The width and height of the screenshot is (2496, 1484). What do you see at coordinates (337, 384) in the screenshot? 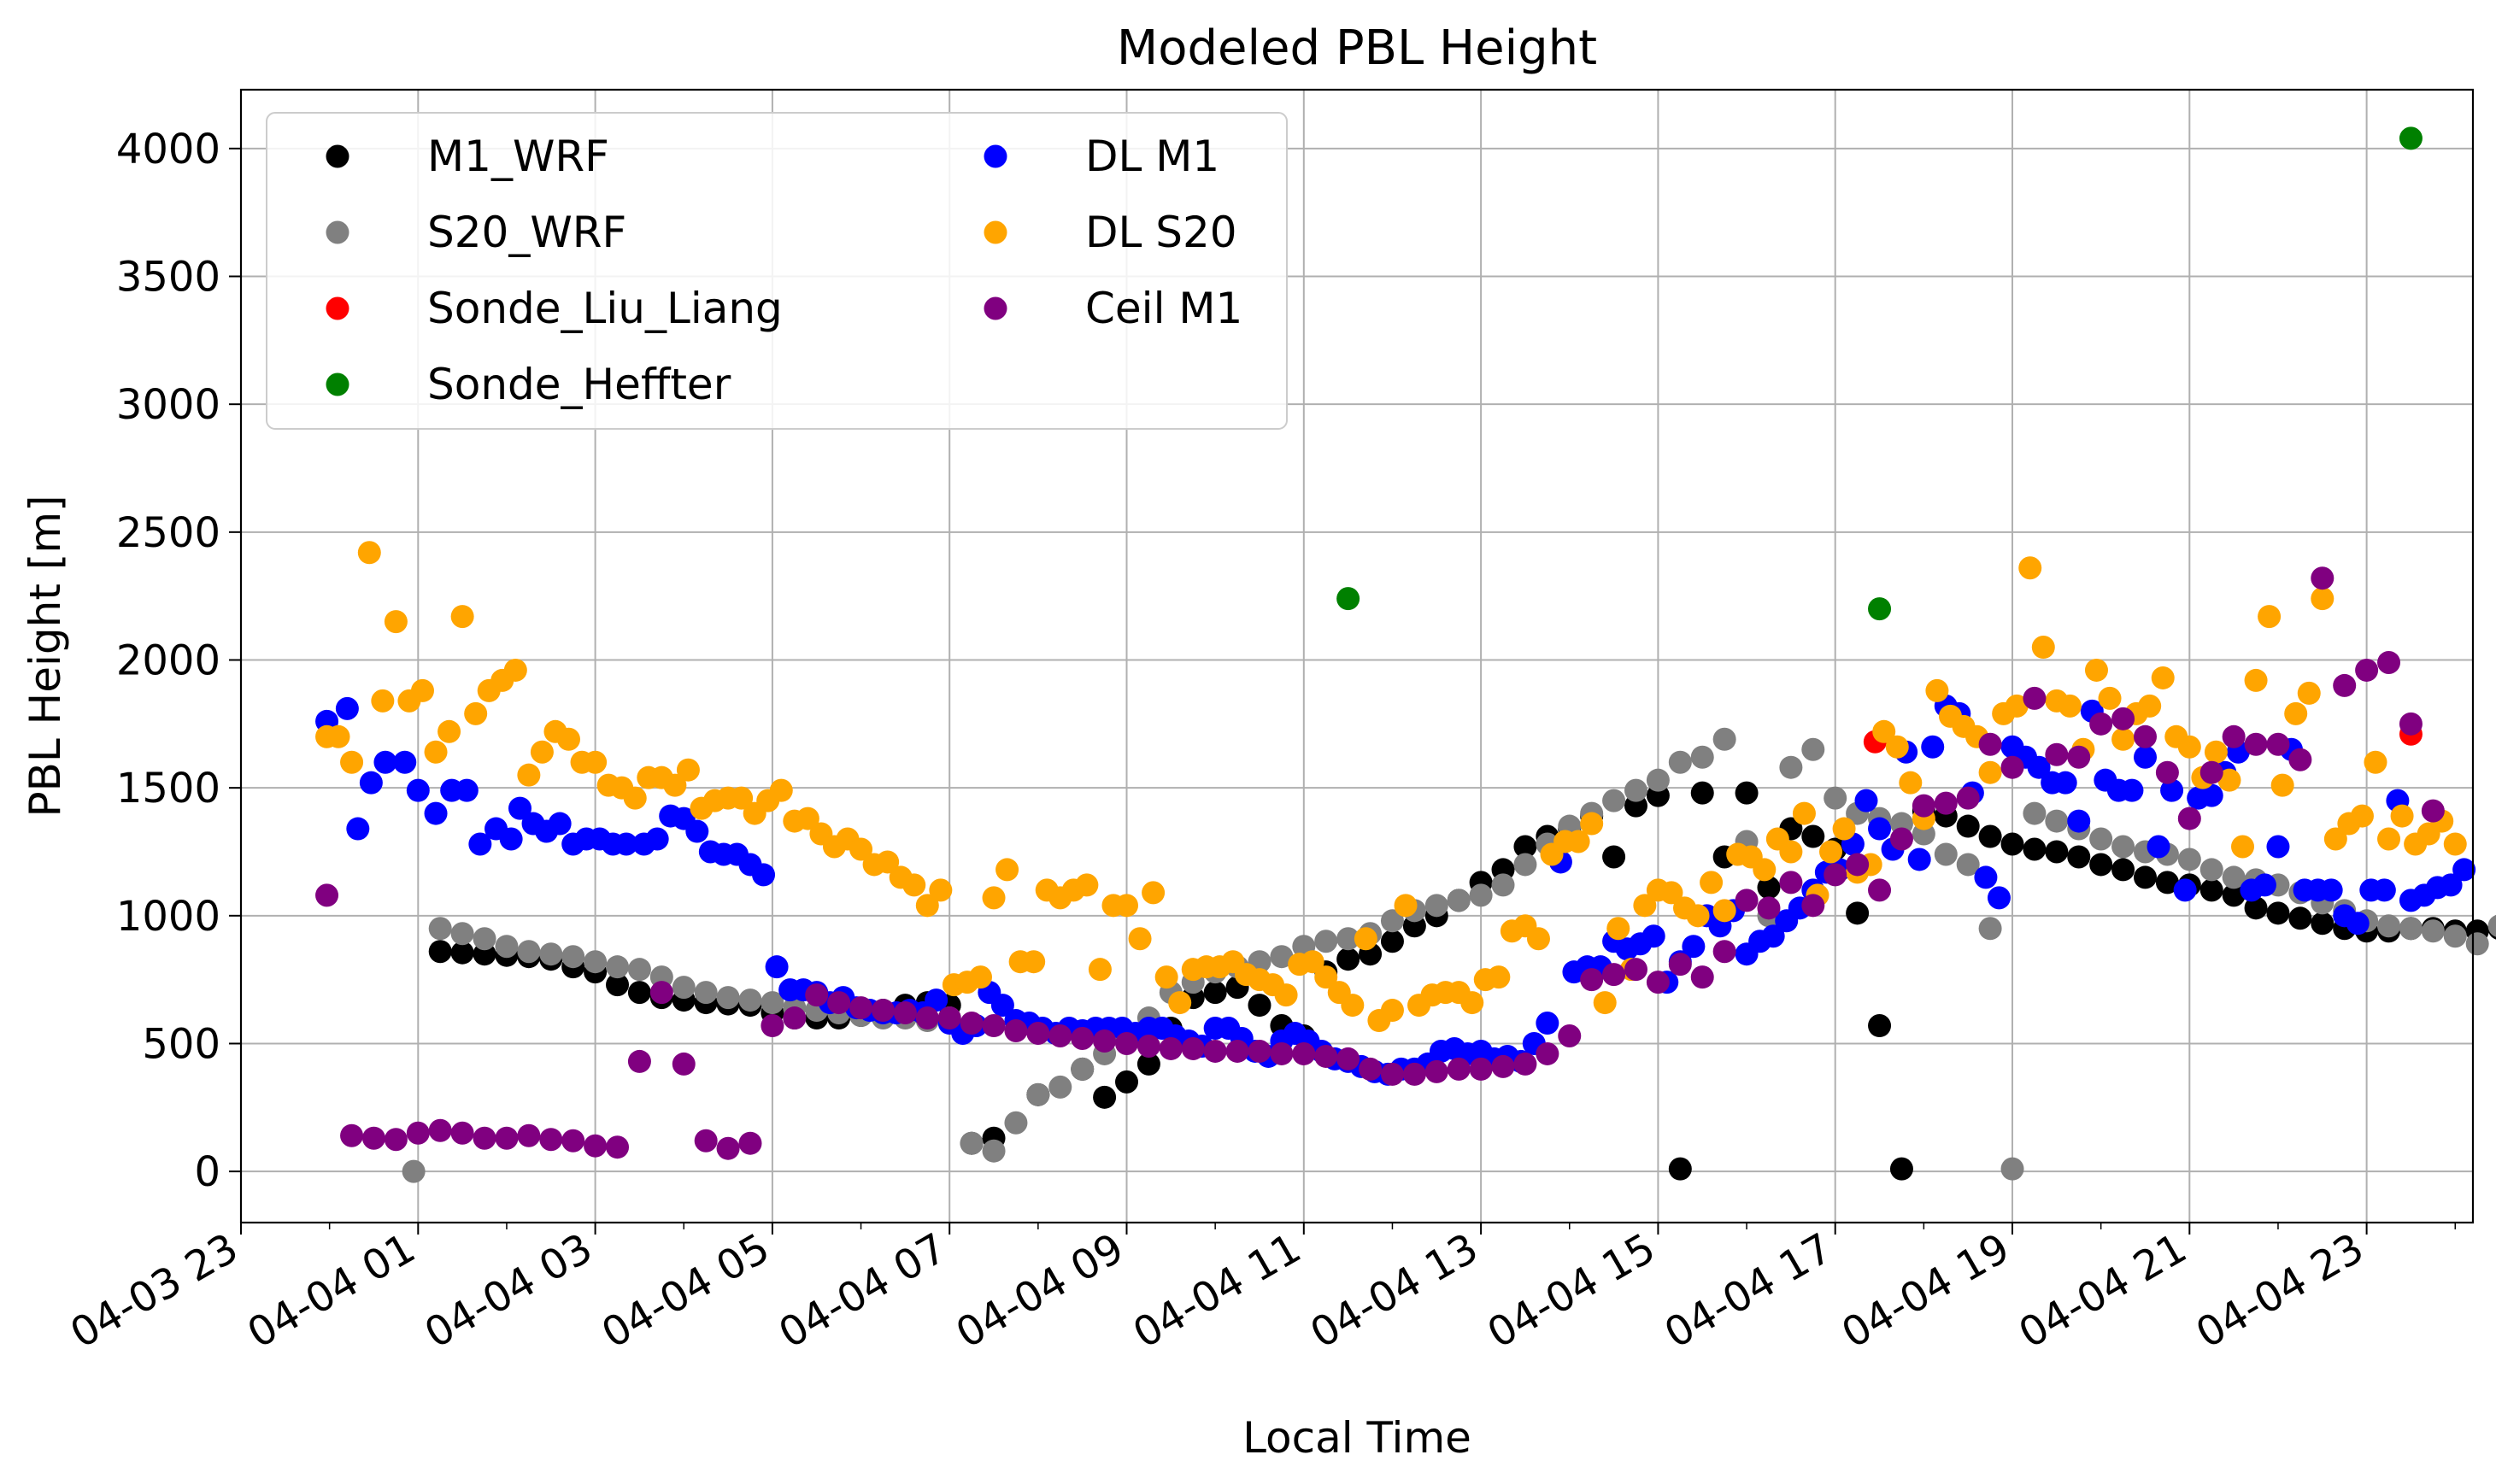
I see `legend-marker-sonde-heffter` at bounding box center [337, 384].